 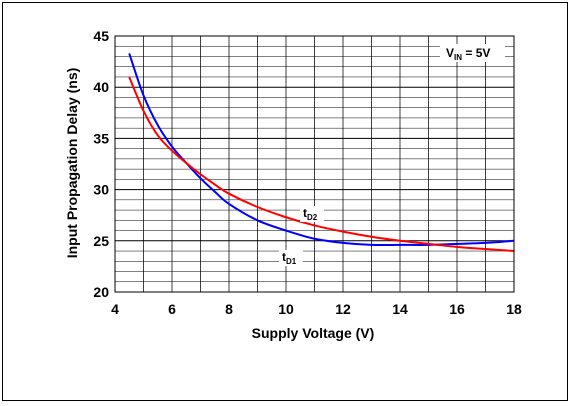 What do you see at coordinates (115, 309) in the screenshot?
I see `x-tick-label: 4` at bounding box center [115, 309].